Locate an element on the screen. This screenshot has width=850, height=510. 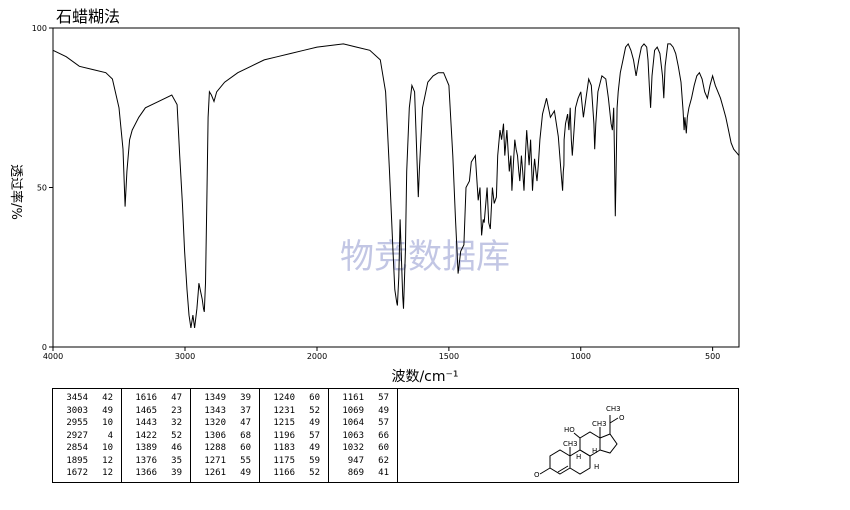
peak-wavenumber: 947 is located at coordinates (355, 460).